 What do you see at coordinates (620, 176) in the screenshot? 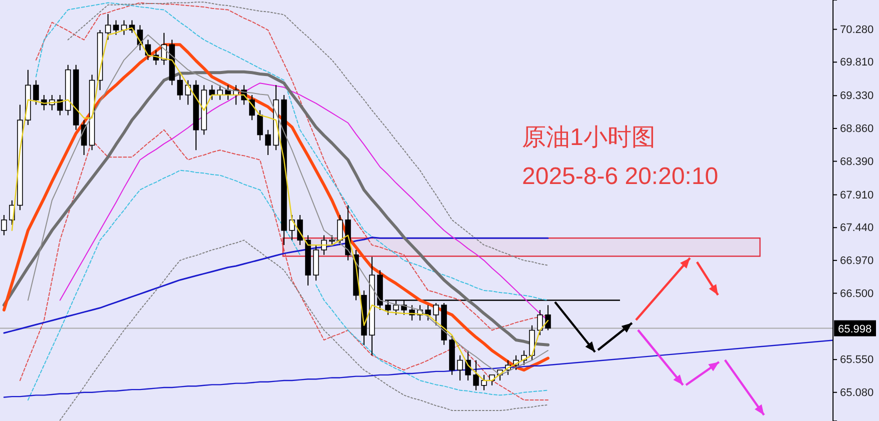
I see `text: 2025-8-6 20:20:10` at bounding box center [620, 176].